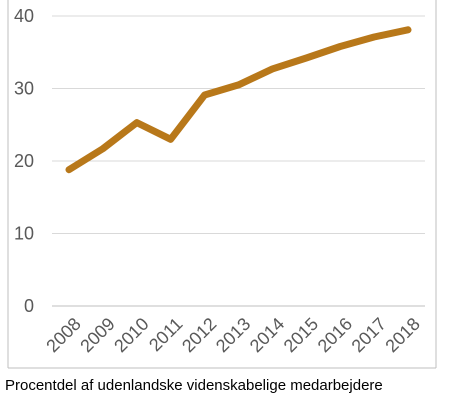  I want to click on y-tick-label: 20, so click(24, 161).